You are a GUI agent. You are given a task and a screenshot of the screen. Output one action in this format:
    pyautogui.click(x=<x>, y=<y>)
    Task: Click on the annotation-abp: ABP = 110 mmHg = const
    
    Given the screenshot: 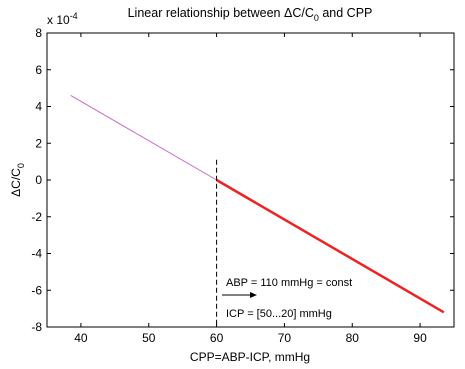 What is the action you would take?
    pyautogui.click(x=289, y=283)
    